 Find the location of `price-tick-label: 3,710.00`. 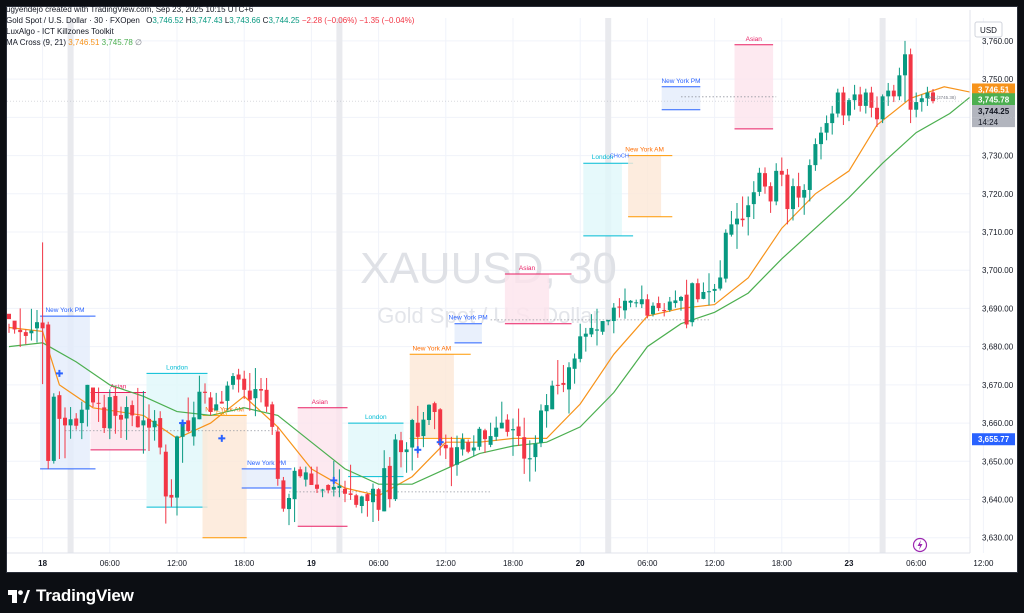

price-tick-label: 3,710.00 is located at coordinates (998, 232).